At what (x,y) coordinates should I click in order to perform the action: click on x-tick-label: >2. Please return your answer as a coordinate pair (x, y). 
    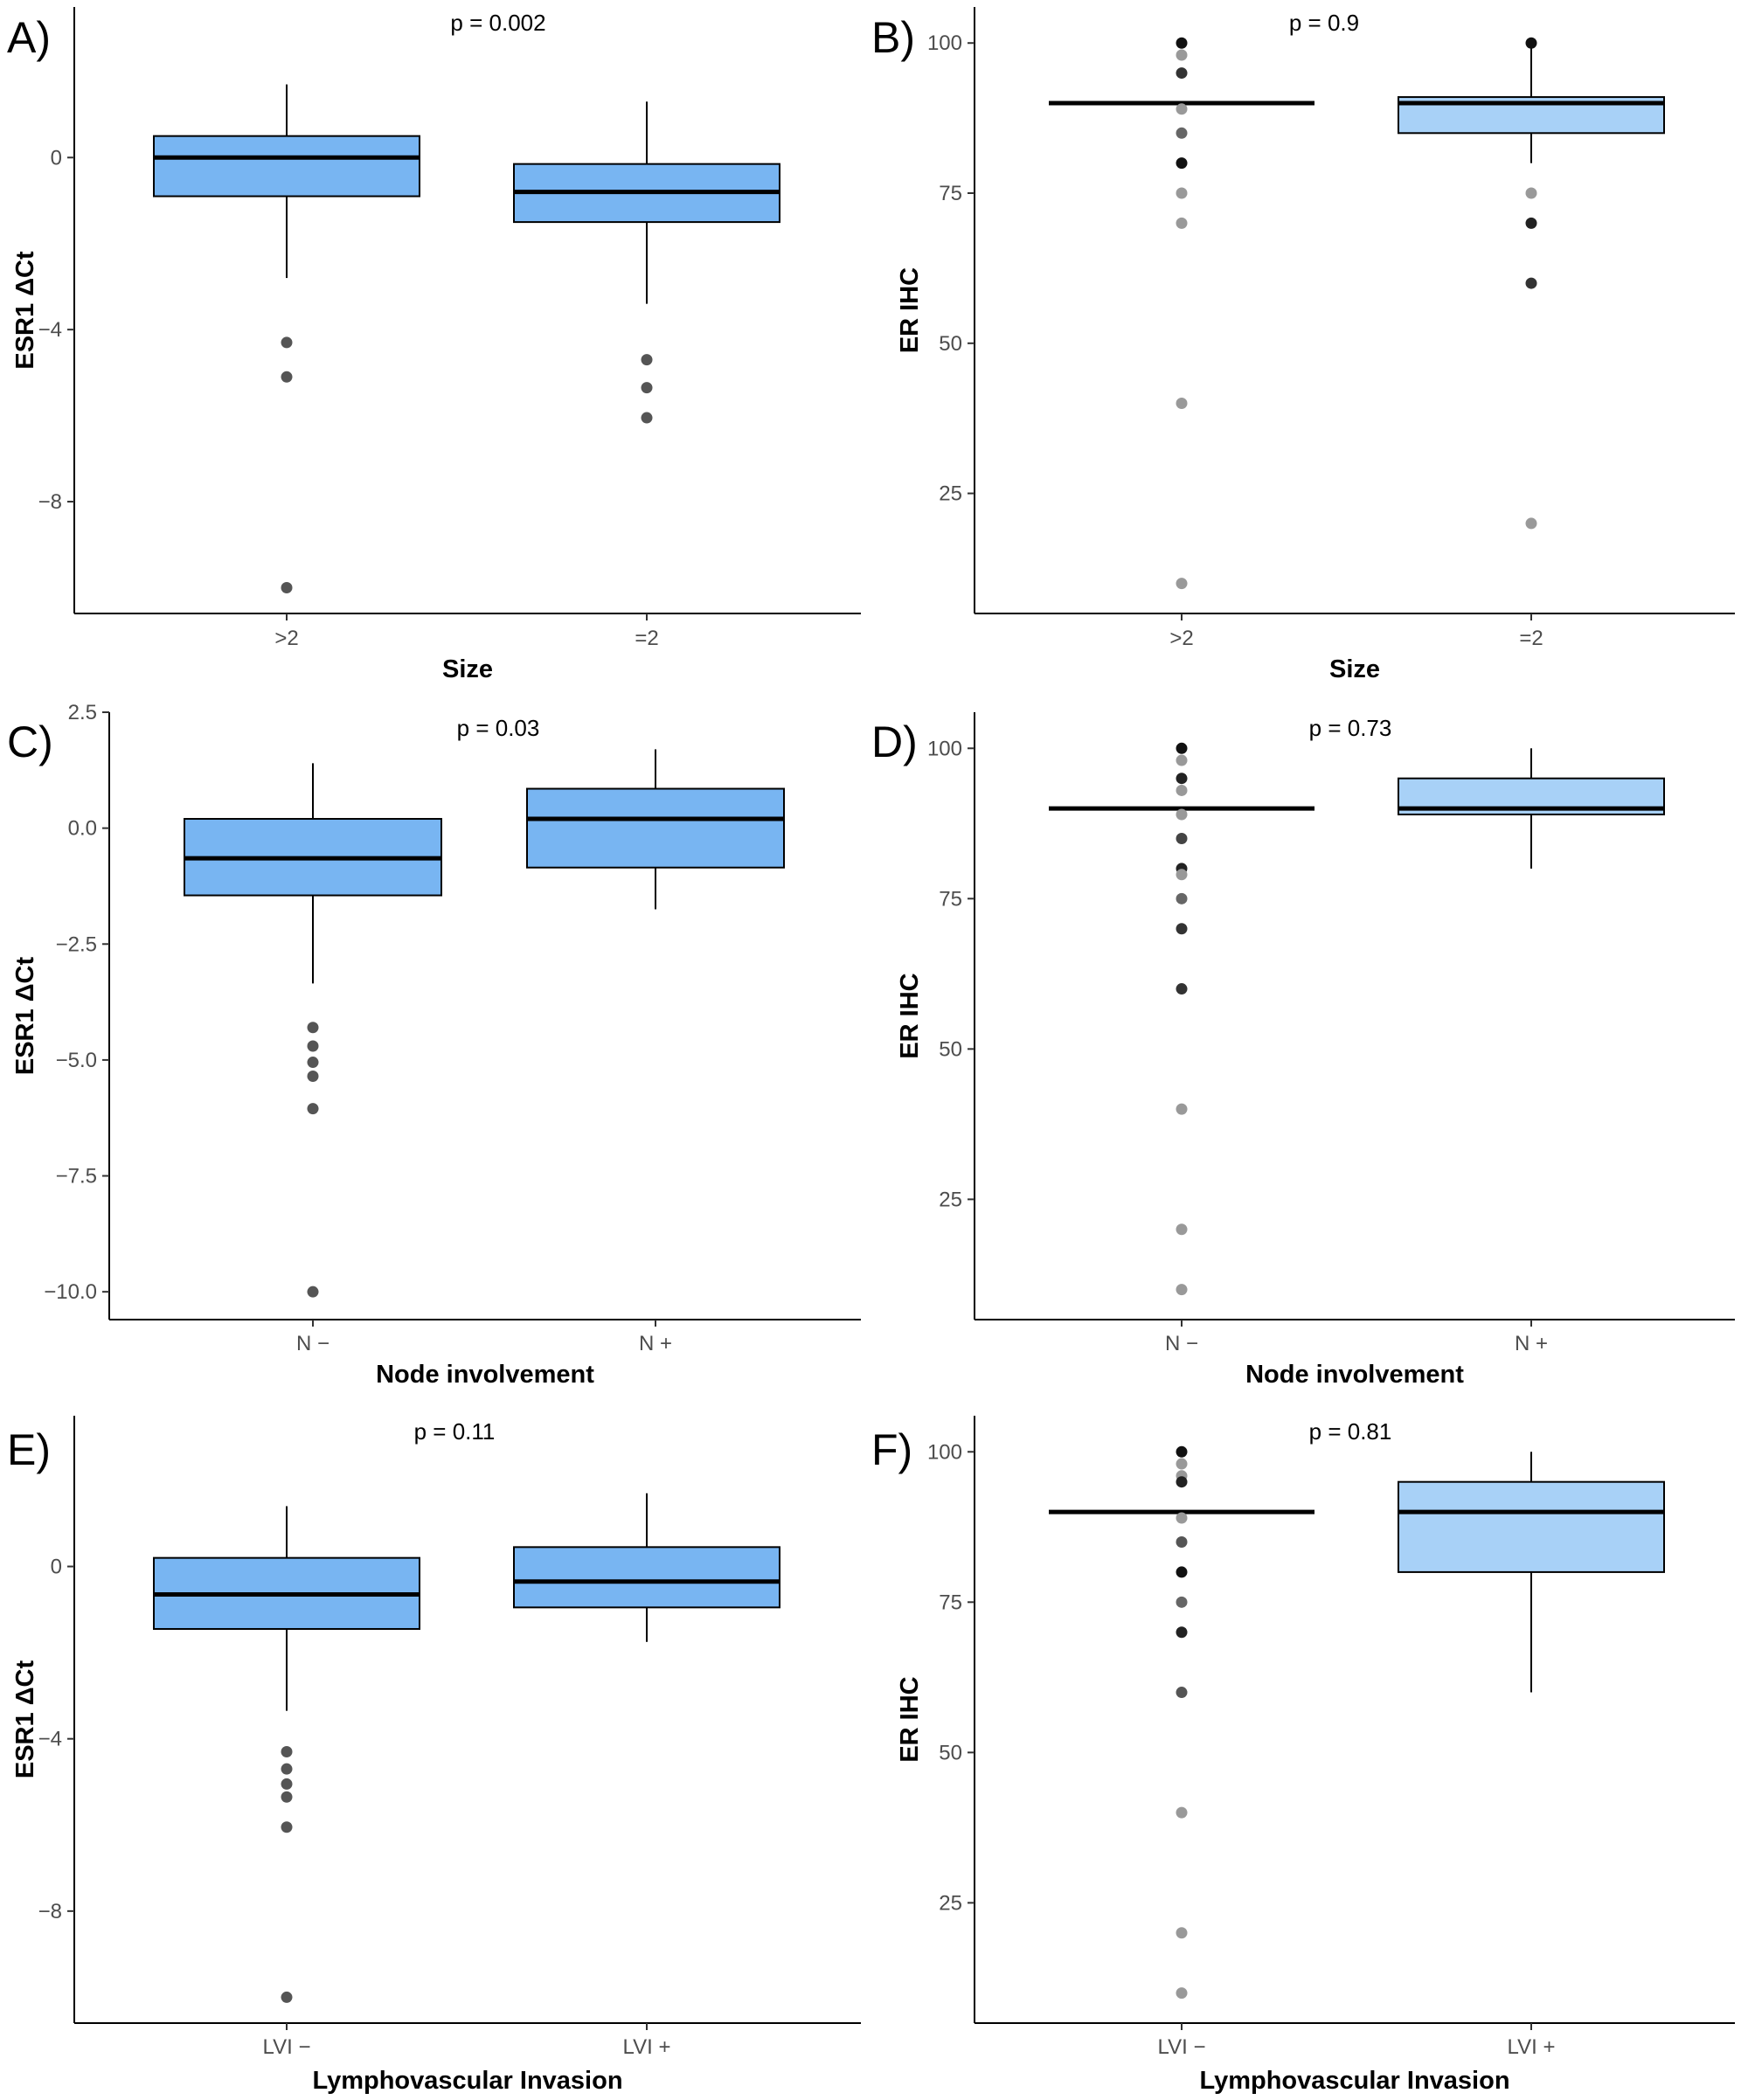
    Looking at the image, I should click on (1181, 639).